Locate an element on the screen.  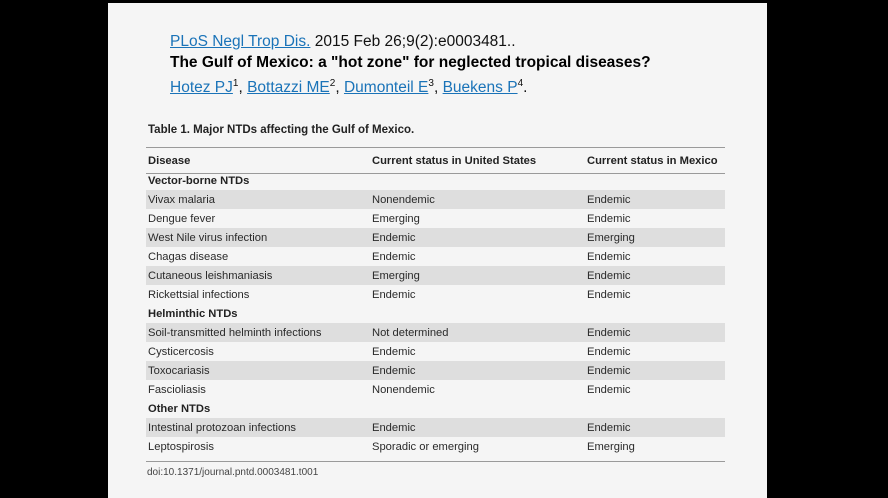
table-bottom-rule is located at coordinates (435, 461).